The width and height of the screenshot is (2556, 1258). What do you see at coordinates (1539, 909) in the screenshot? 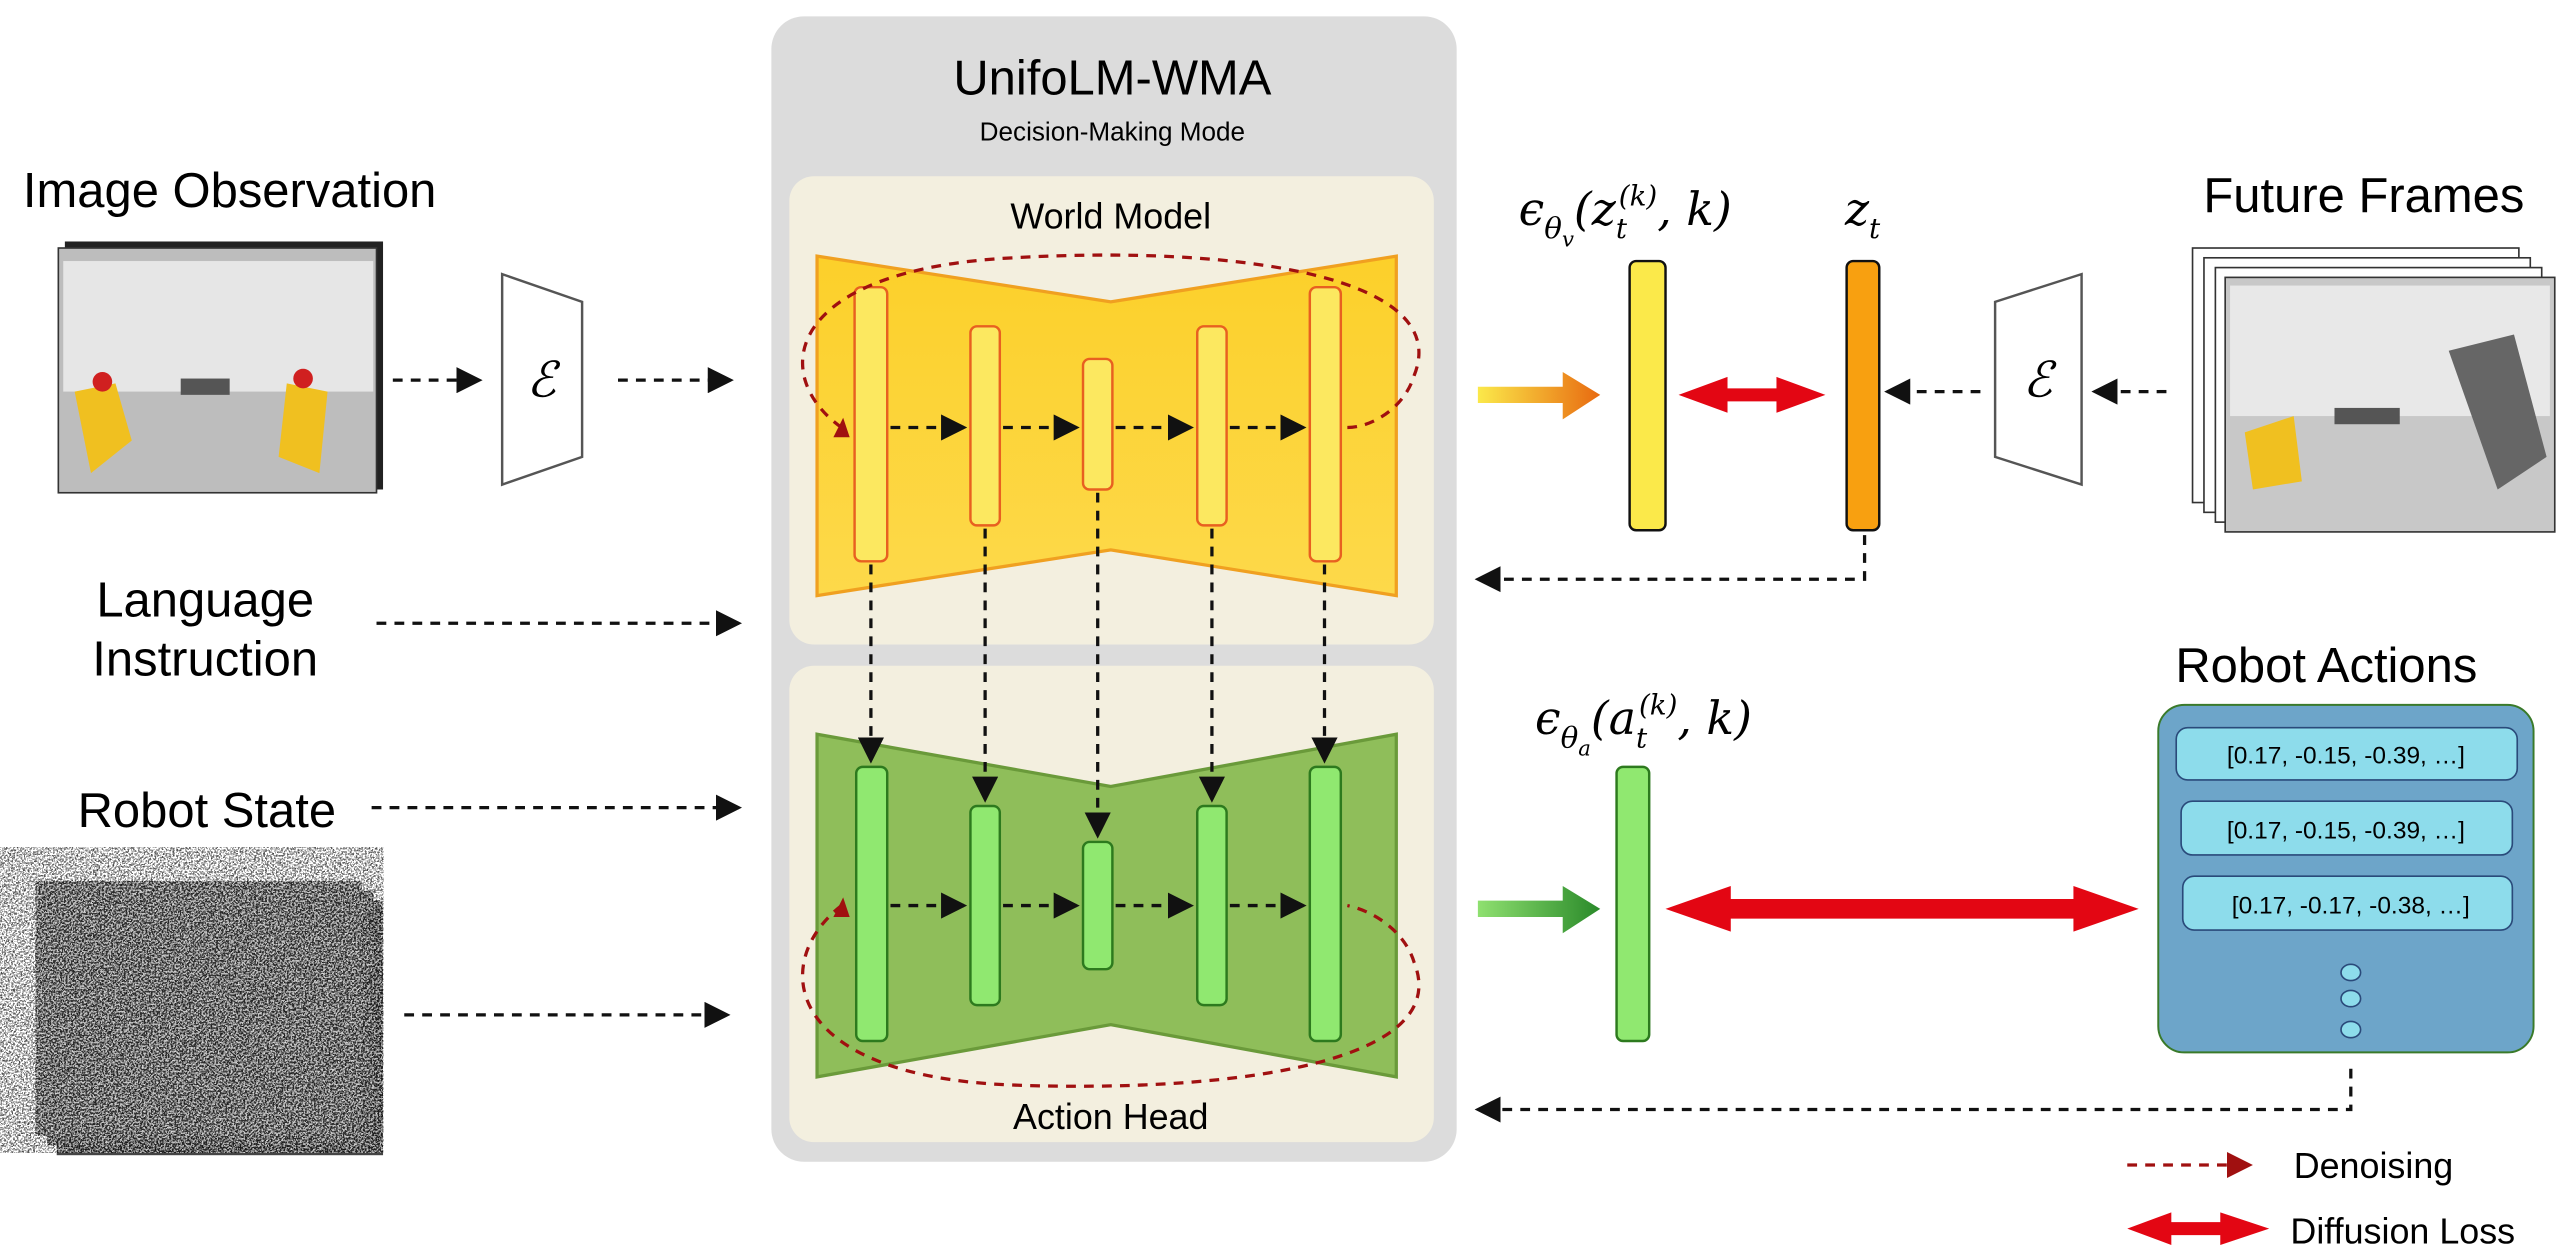
I see `action-output-arrow` at bounding box center [1539, 909].